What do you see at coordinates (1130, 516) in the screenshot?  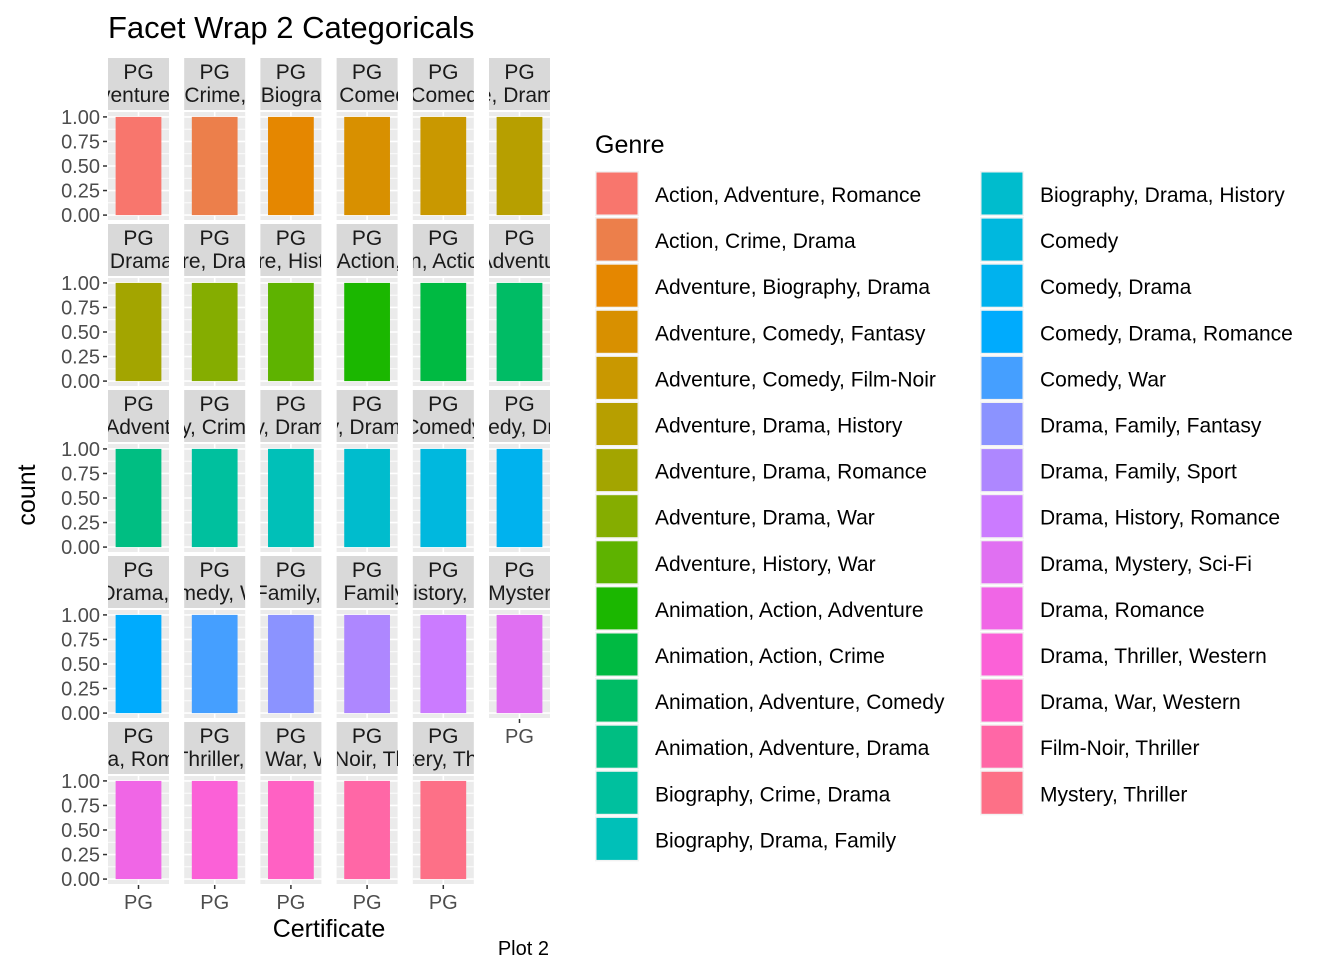 I see `legend-item: Drama, History, Romance` at bounding box center [1130, 516].